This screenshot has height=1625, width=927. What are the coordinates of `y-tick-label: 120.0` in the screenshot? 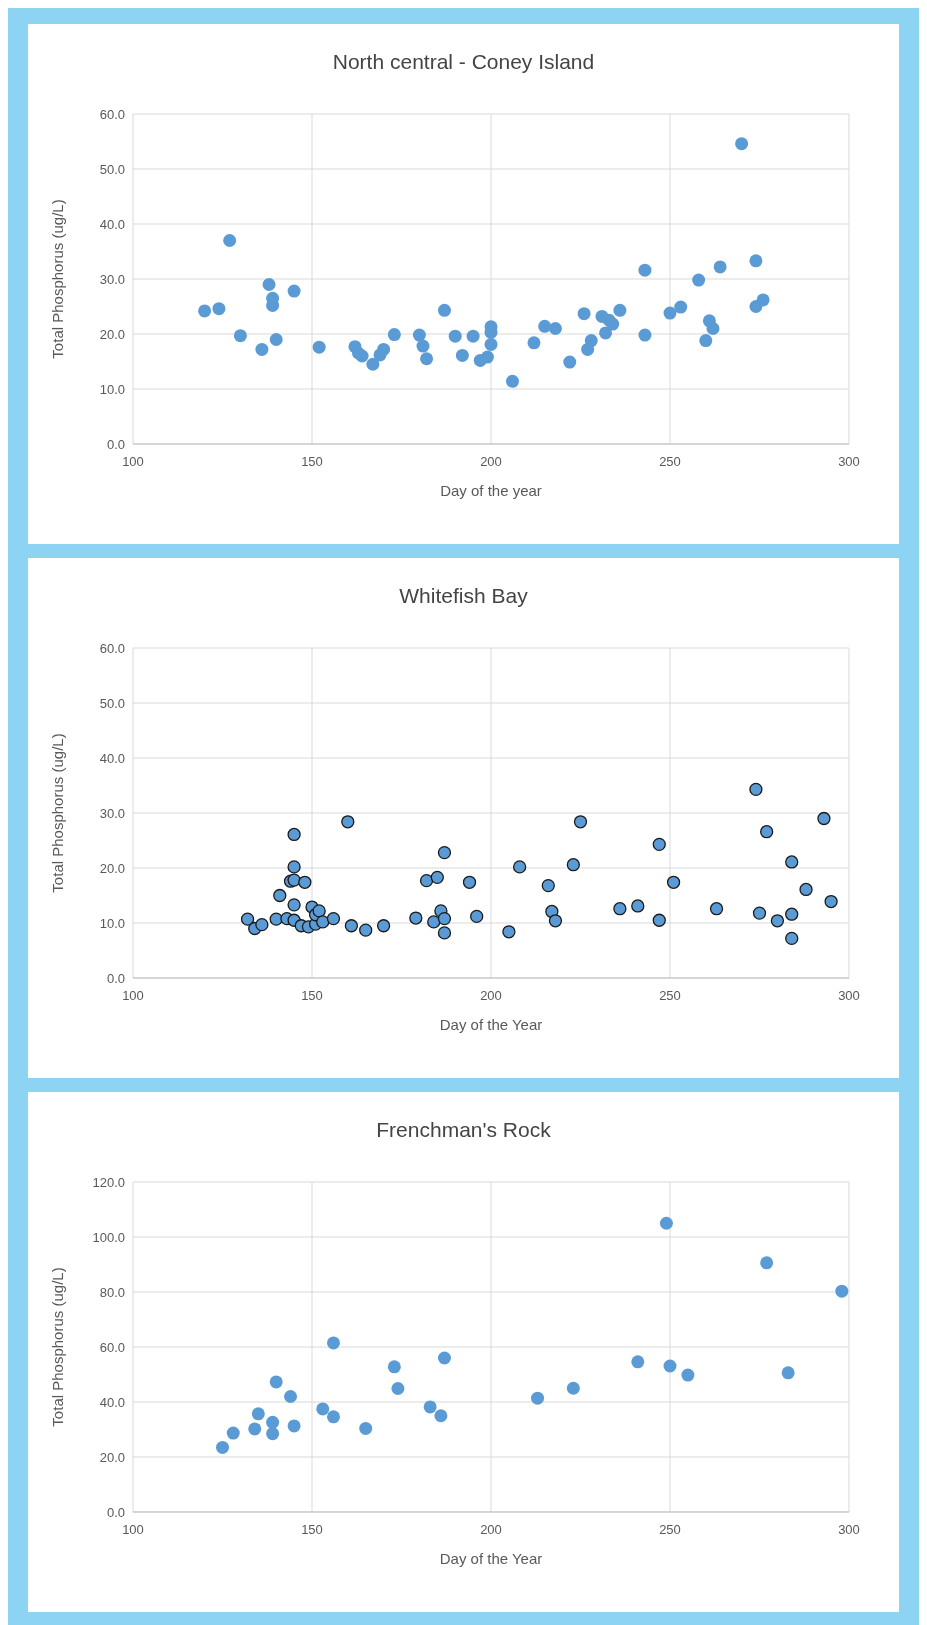 It's located at (108, 1182).